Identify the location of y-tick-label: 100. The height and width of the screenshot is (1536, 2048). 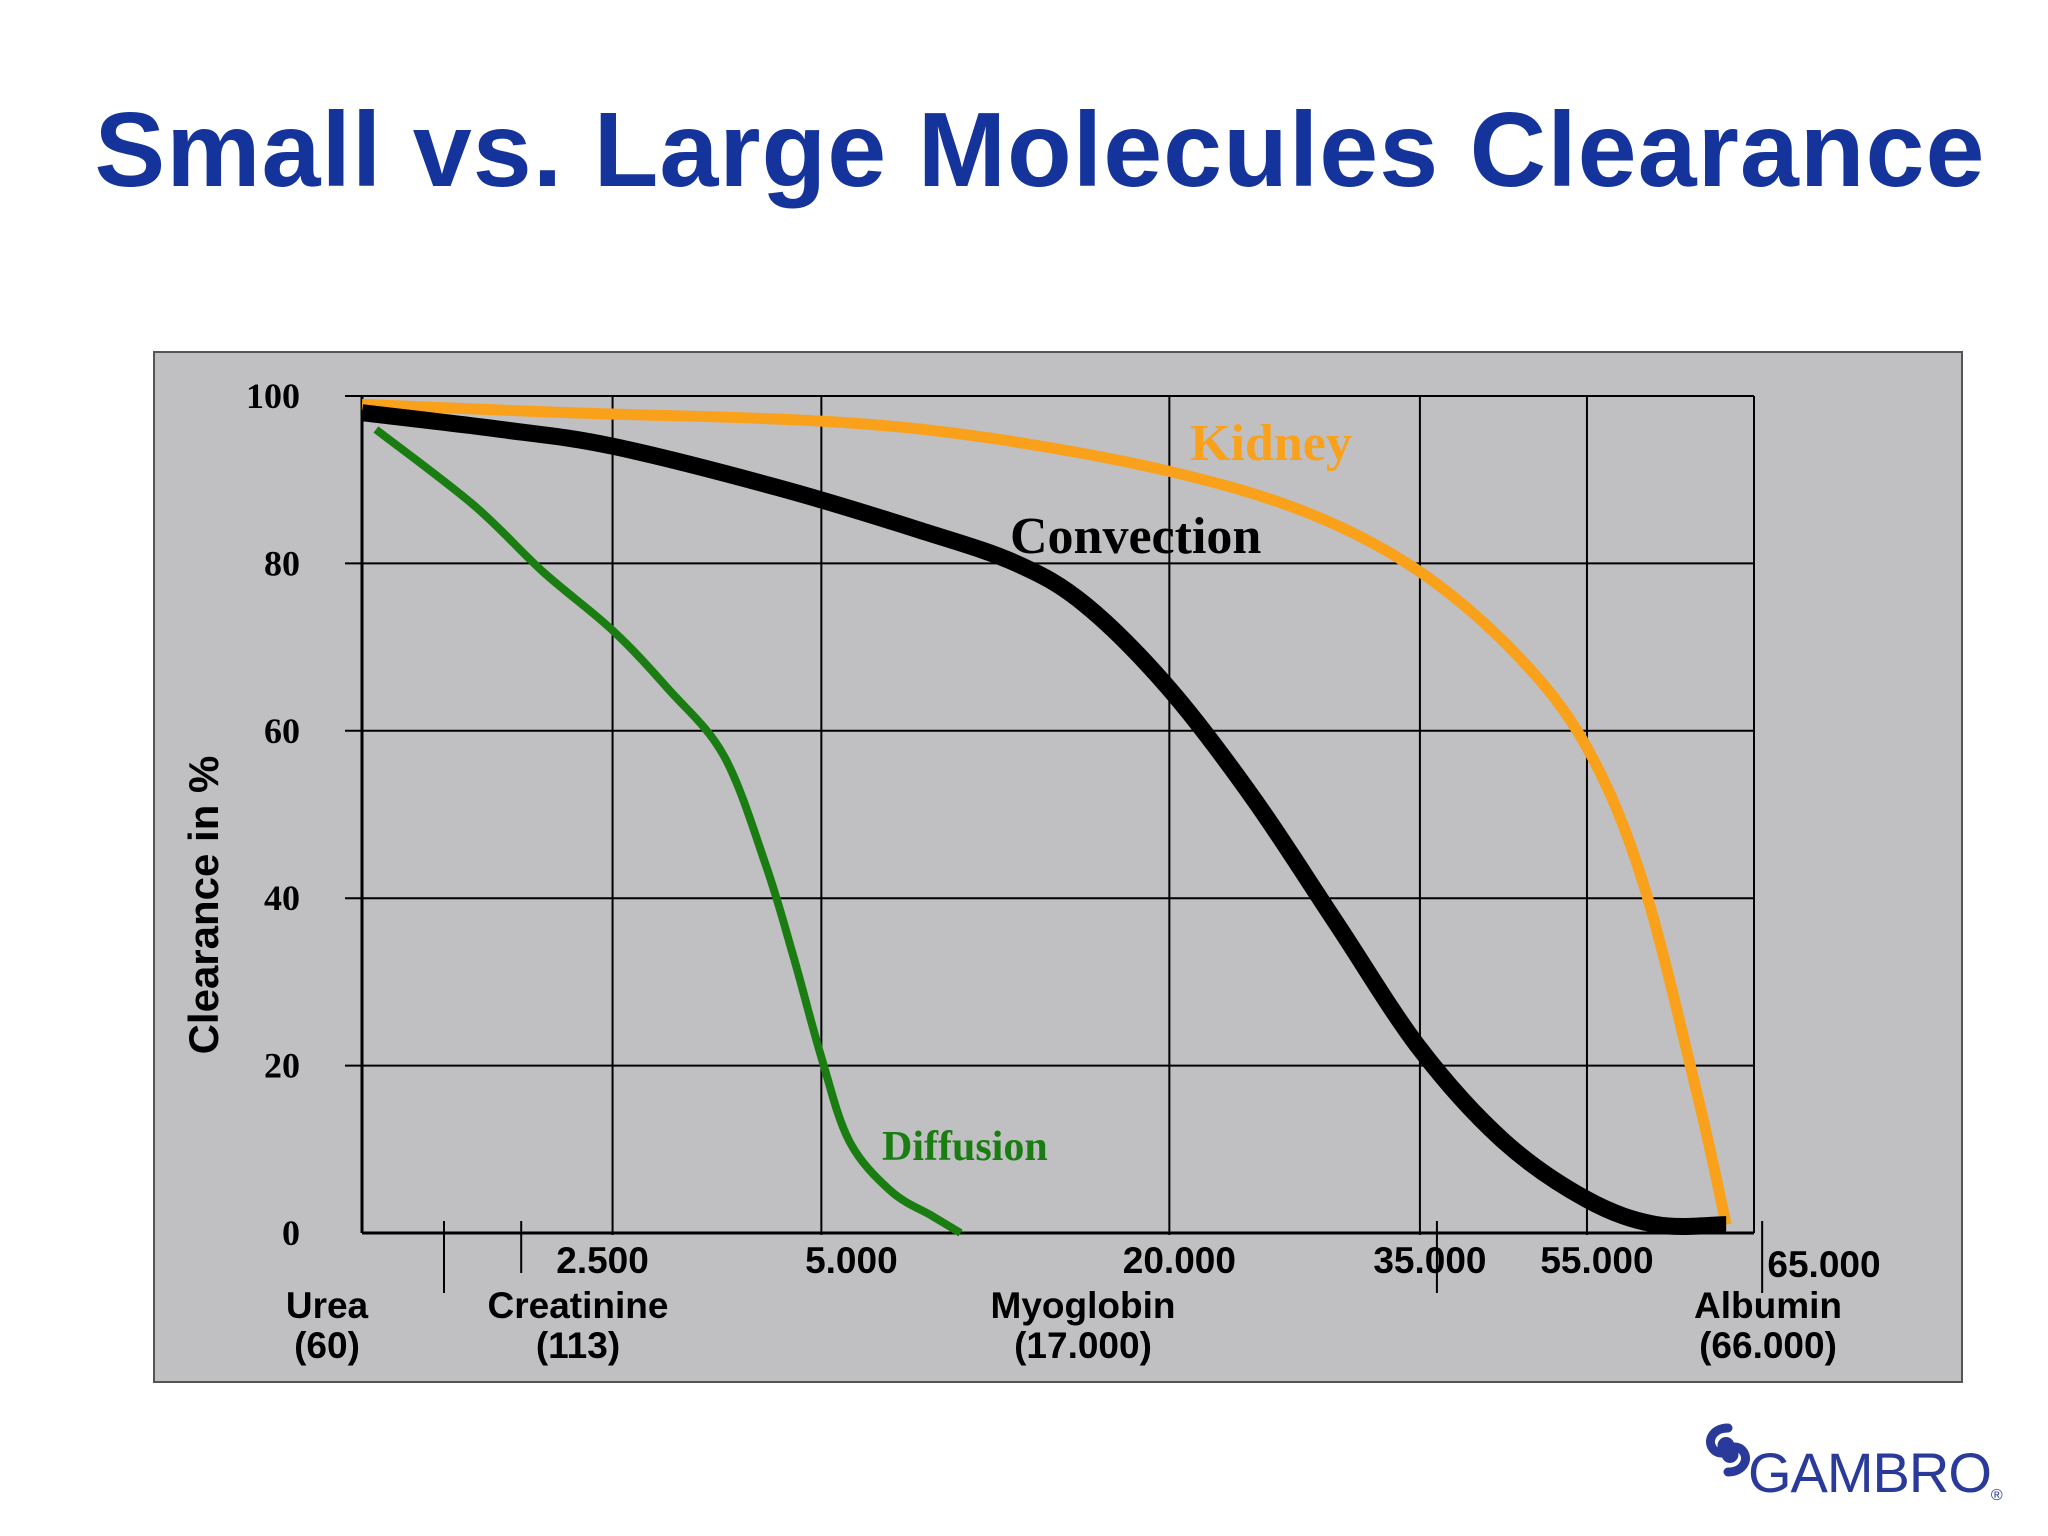
(273, 396).